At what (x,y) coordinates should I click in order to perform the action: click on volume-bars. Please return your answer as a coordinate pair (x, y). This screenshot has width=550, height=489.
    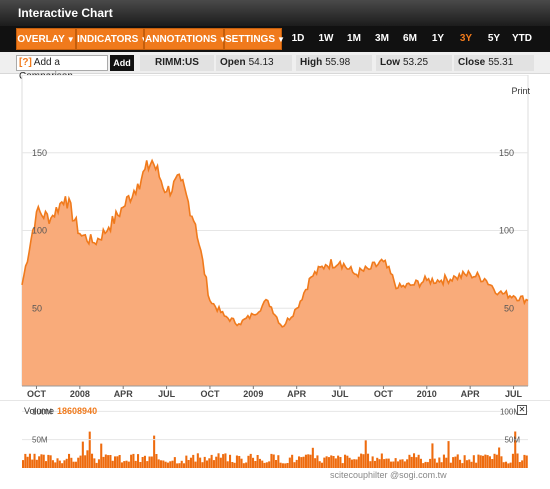
    Looking at the image, I should click on (275, 449).